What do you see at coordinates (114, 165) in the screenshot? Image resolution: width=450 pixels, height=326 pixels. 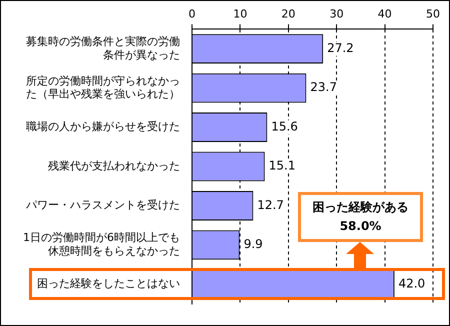 I see `y-tick-label: 残業代が支払われなかった` at bounding box center [114, 165].